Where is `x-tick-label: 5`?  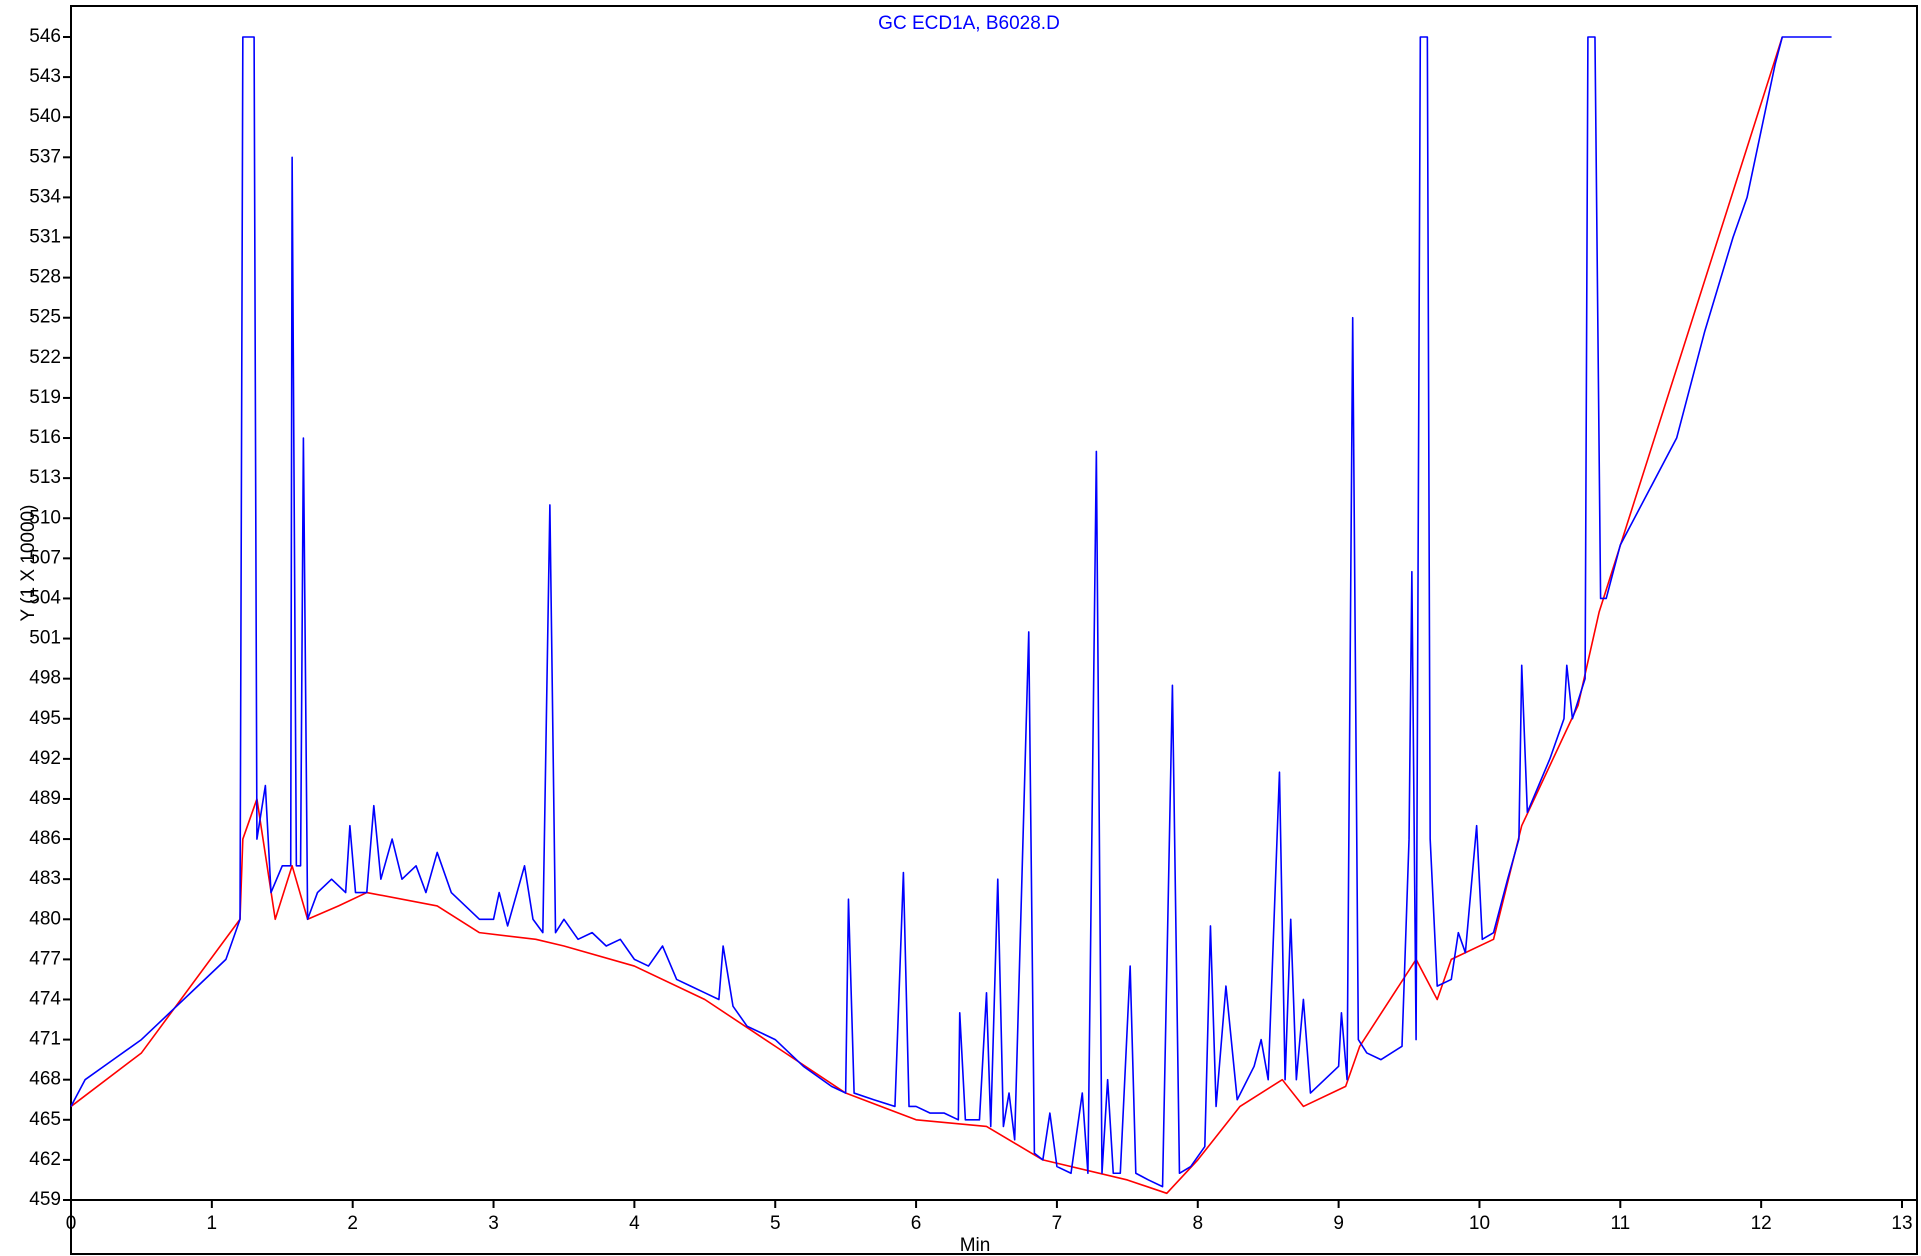
x-tick-label: 5 is located at coordinates (775, 1223).